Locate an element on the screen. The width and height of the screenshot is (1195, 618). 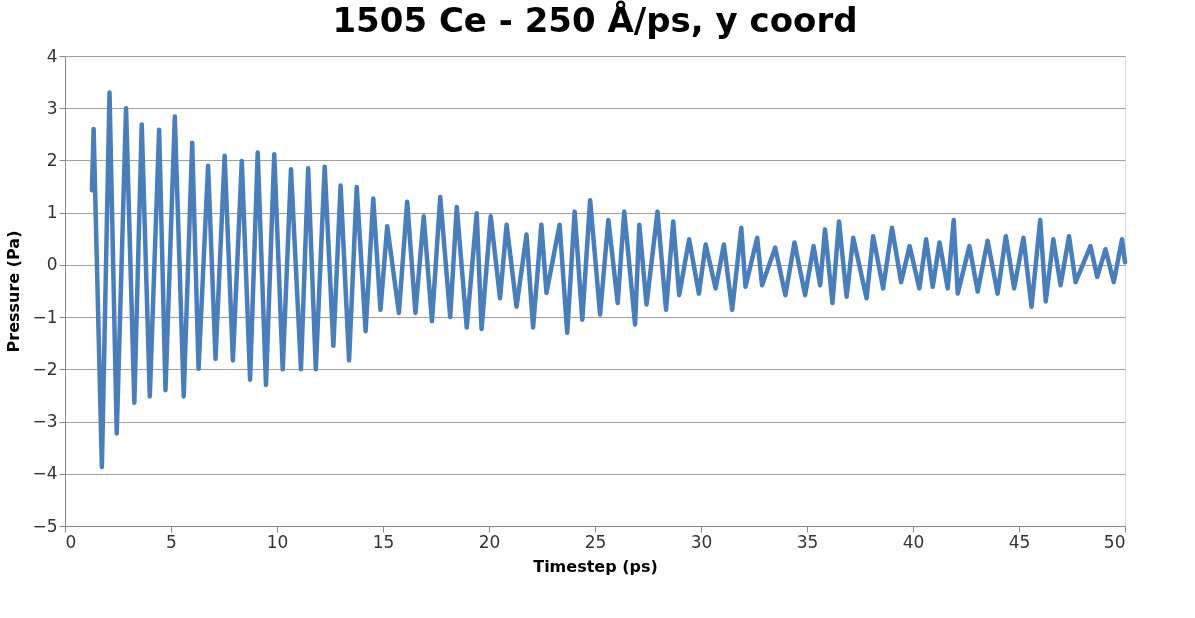
x-tick-label: 15 is located at coordinates (383, 541).